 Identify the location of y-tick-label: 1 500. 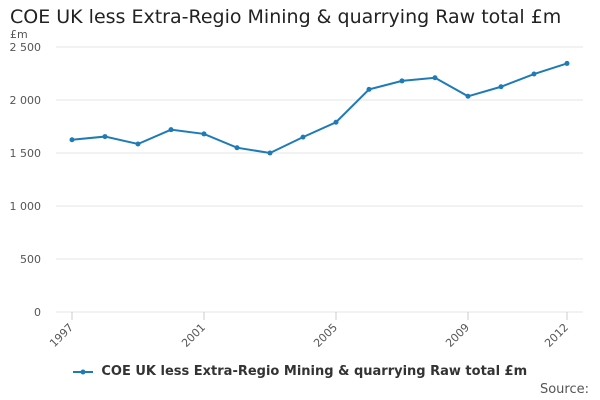
(26, 153).